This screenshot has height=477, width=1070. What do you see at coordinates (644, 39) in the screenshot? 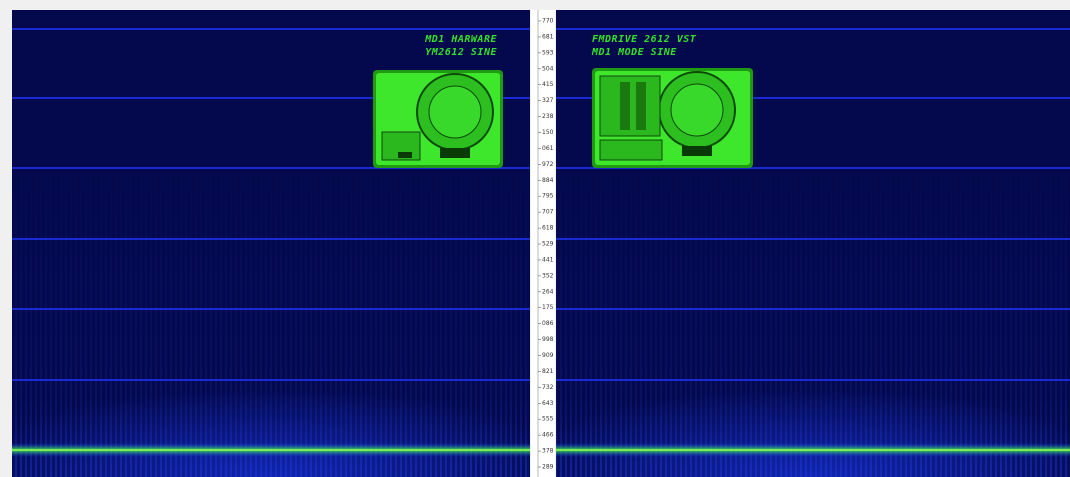
I see `panel-title: FMDRIVE 2612 VST` at bounding box center [644, 39].